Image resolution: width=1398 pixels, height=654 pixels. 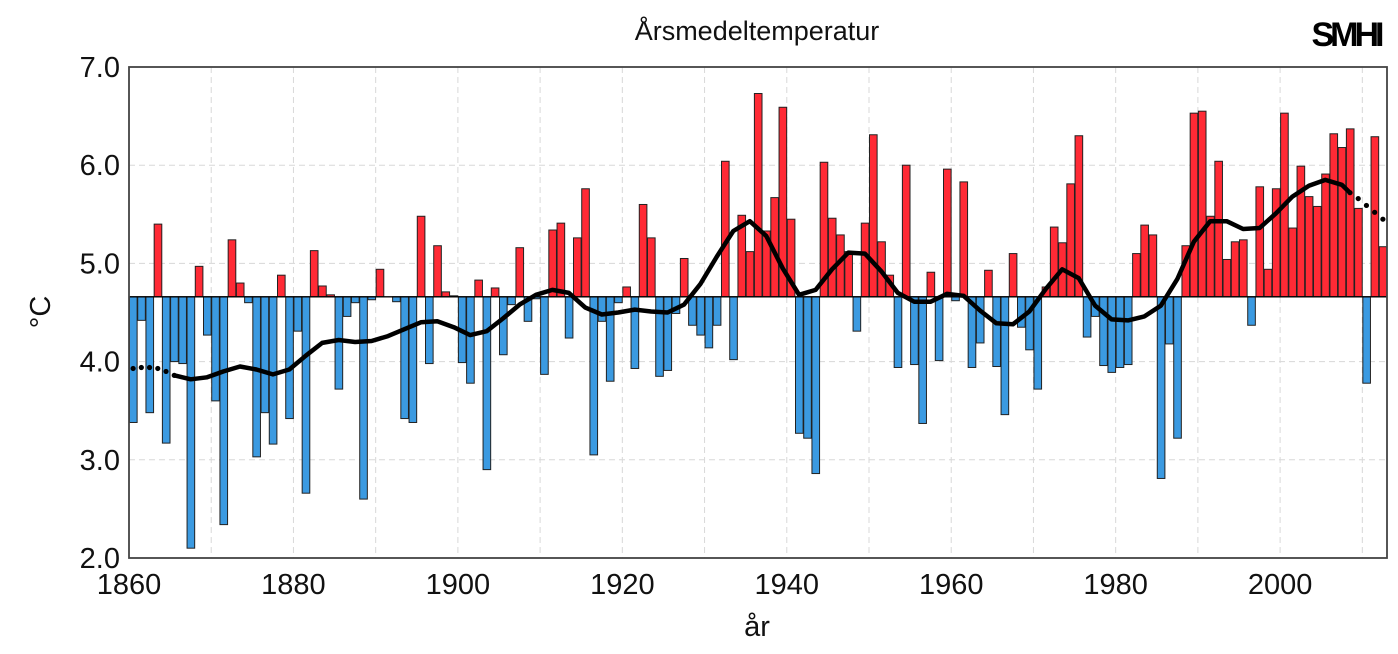 What do you see at coordinates (293, 585) in the screenshot?
I see `x-tick-label: 1880` at bounding box center [293, 585].